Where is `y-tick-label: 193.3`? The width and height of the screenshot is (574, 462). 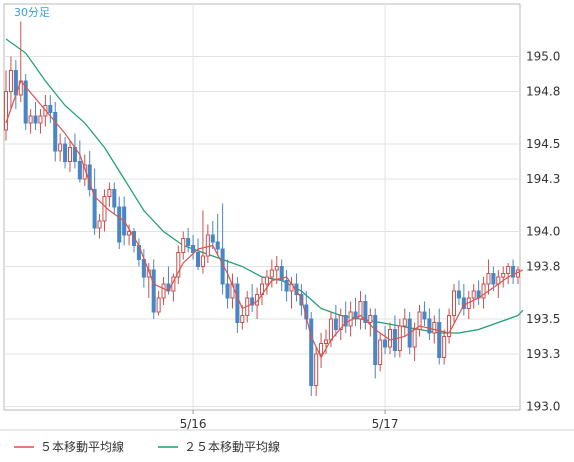 y-tick-label: 193.3 is located at coordinates (543, 354).